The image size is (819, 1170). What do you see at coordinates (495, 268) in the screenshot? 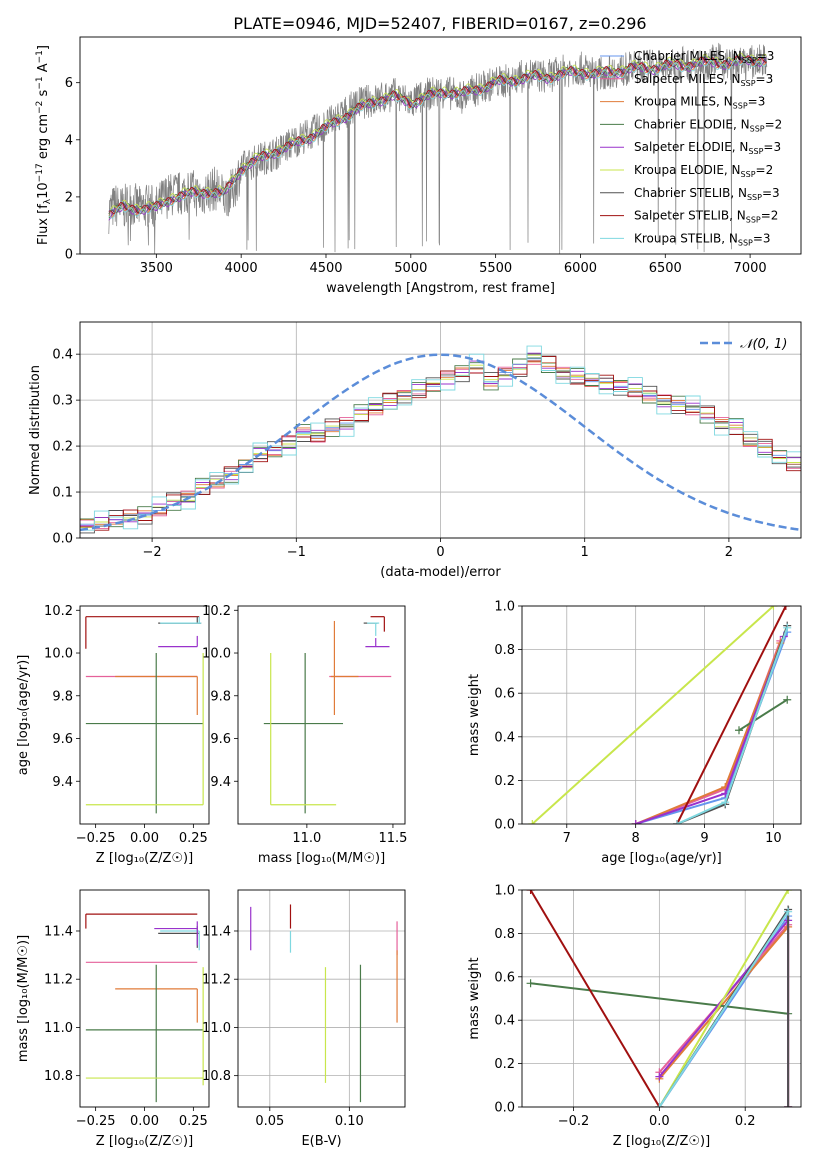
I see `x-tick-label: 5500` at bounding box center [495, 268].